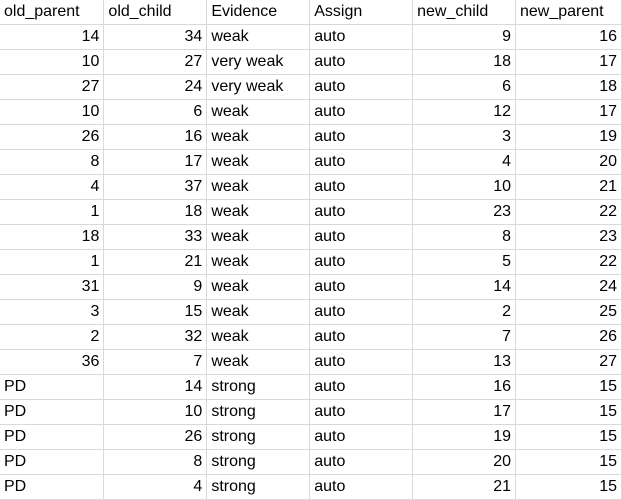 Image resolution: width=622 pixels, height=500 pixels. I want to click on cell-old-child: 6, so click(155, 112).